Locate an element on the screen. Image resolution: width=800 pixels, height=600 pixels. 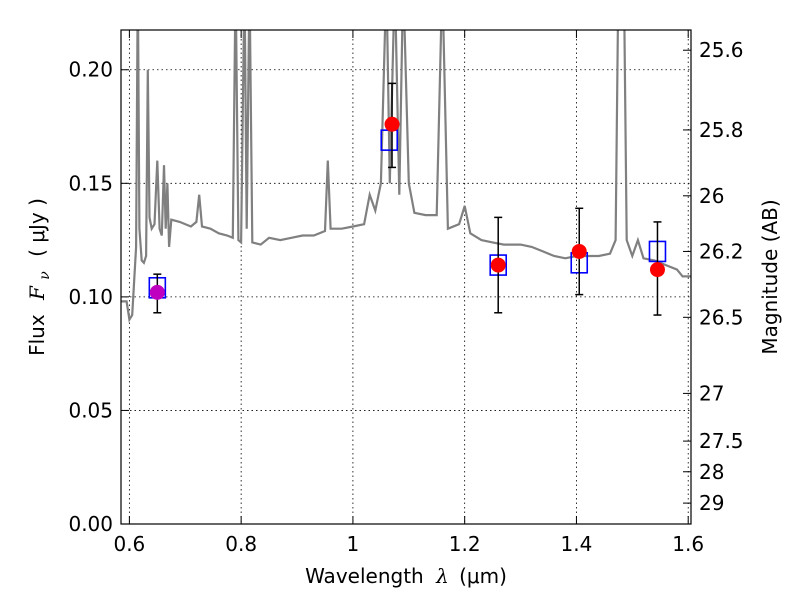
y-tick-label: 0.05 is located at coordinates (90, 410).